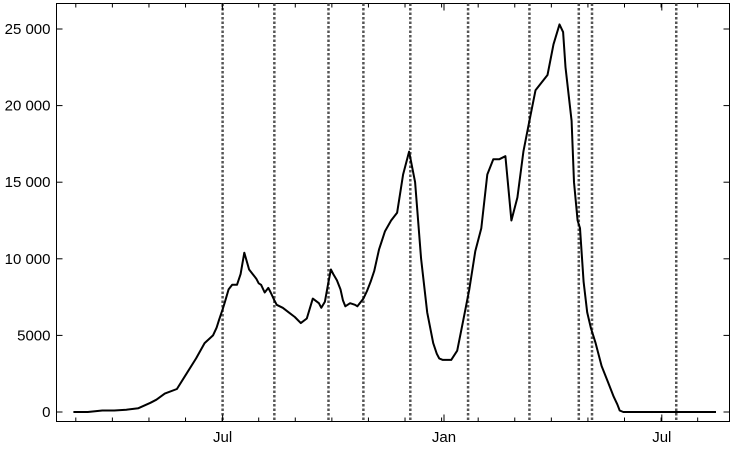  I want to click on y-tick-label: 15 000, so click(28, 182).